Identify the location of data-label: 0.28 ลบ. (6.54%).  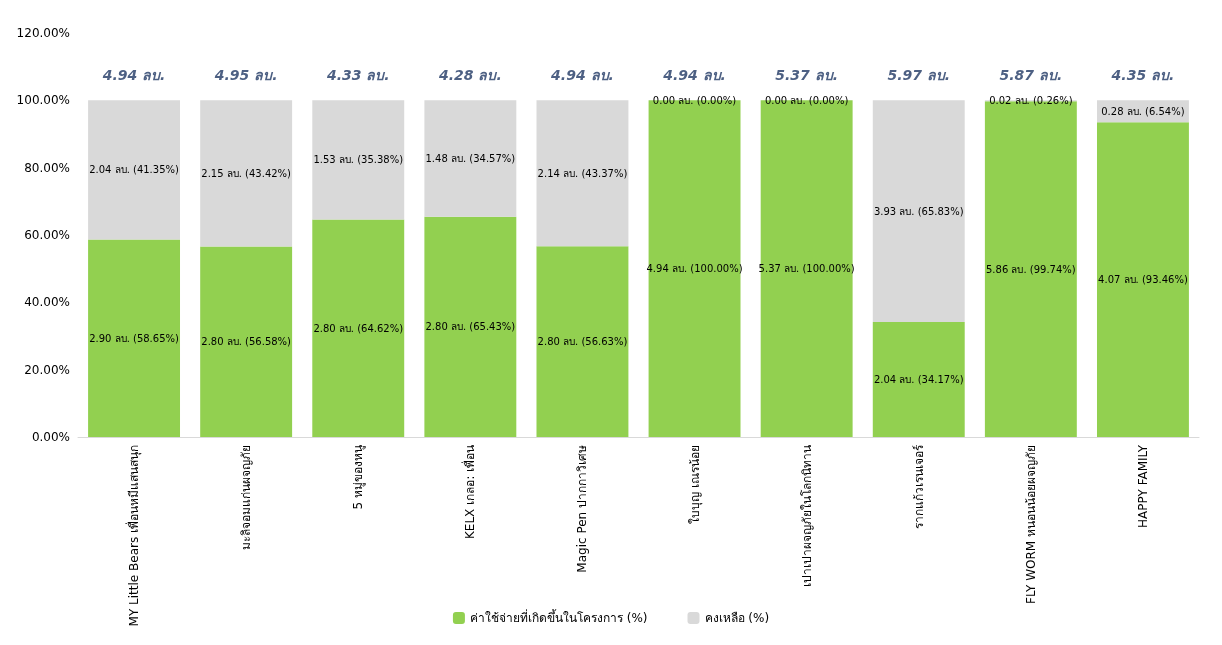
(1143, 111).